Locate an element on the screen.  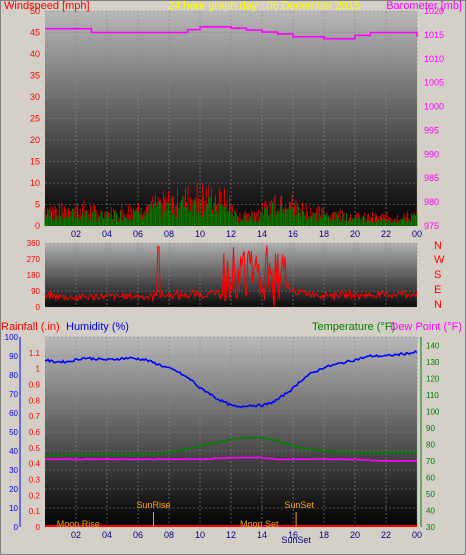
barometer-series is located at coordinates (231, 32).